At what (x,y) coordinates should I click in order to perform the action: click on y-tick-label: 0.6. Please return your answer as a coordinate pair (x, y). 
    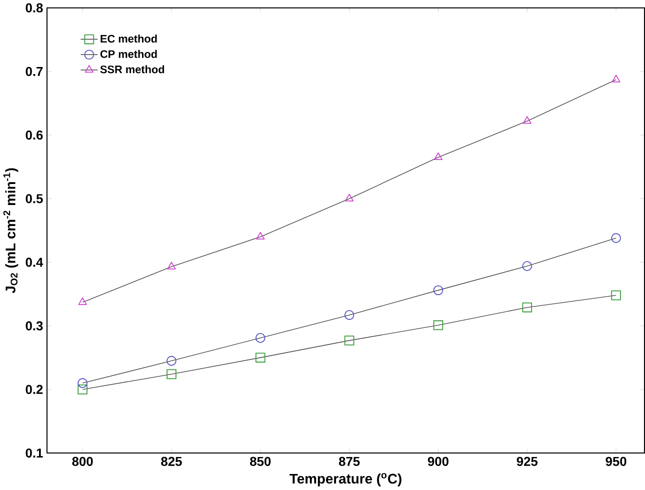
    Looking at the image, I should click on (34, 135).